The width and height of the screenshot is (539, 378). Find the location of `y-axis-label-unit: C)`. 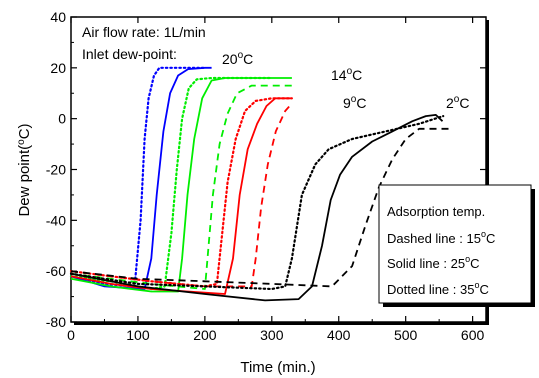

y-axis-label-unit: C) is located at coordinates (24, 131).